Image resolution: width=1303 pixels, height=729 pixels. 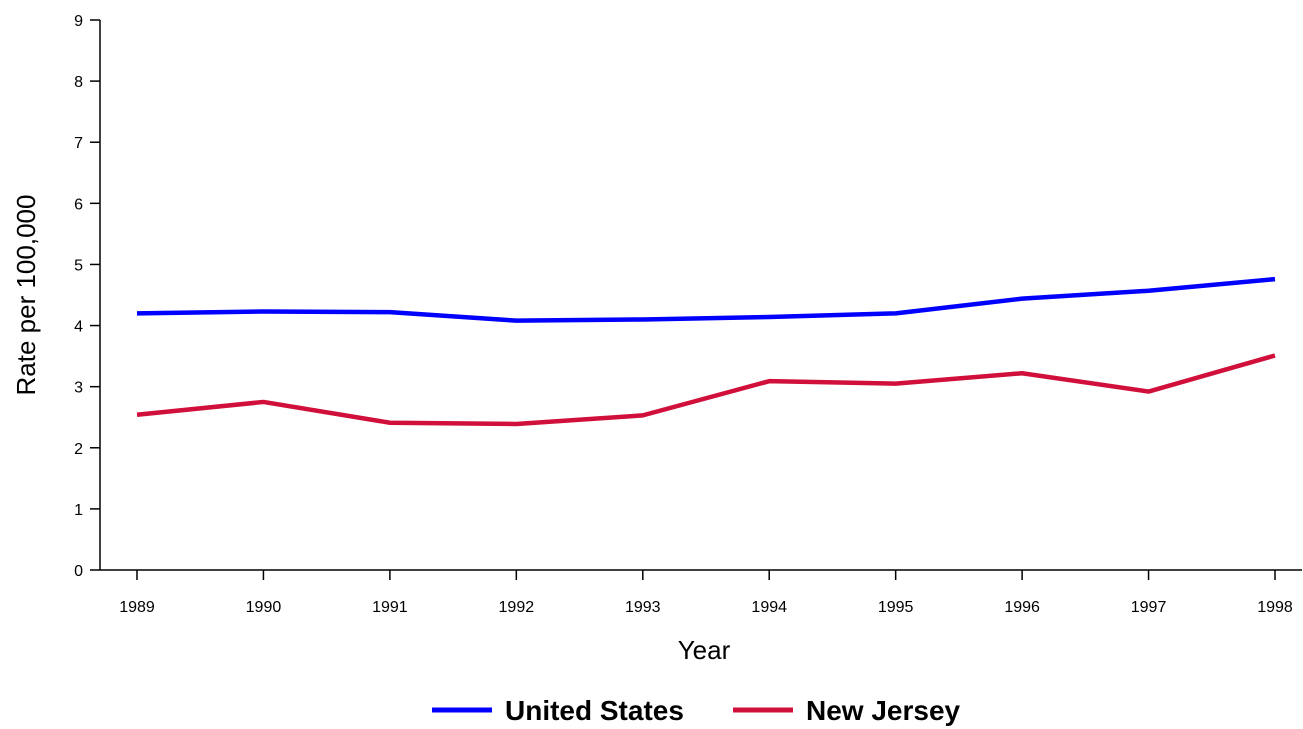 I want to click on series-line-new-jersey, so click(x=706, y=390).